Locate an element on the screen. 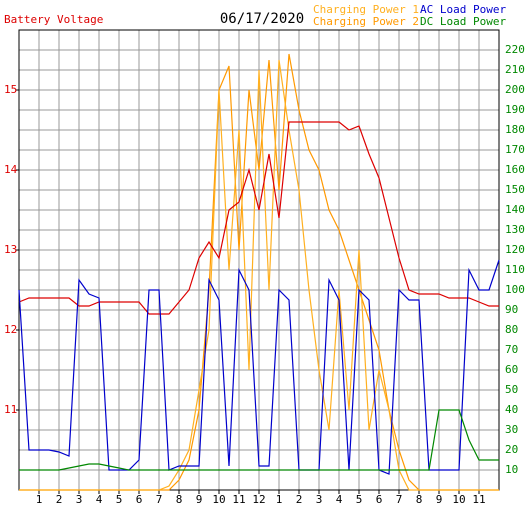  y2-tick-label: 20 is located at coordinates (511, 449).